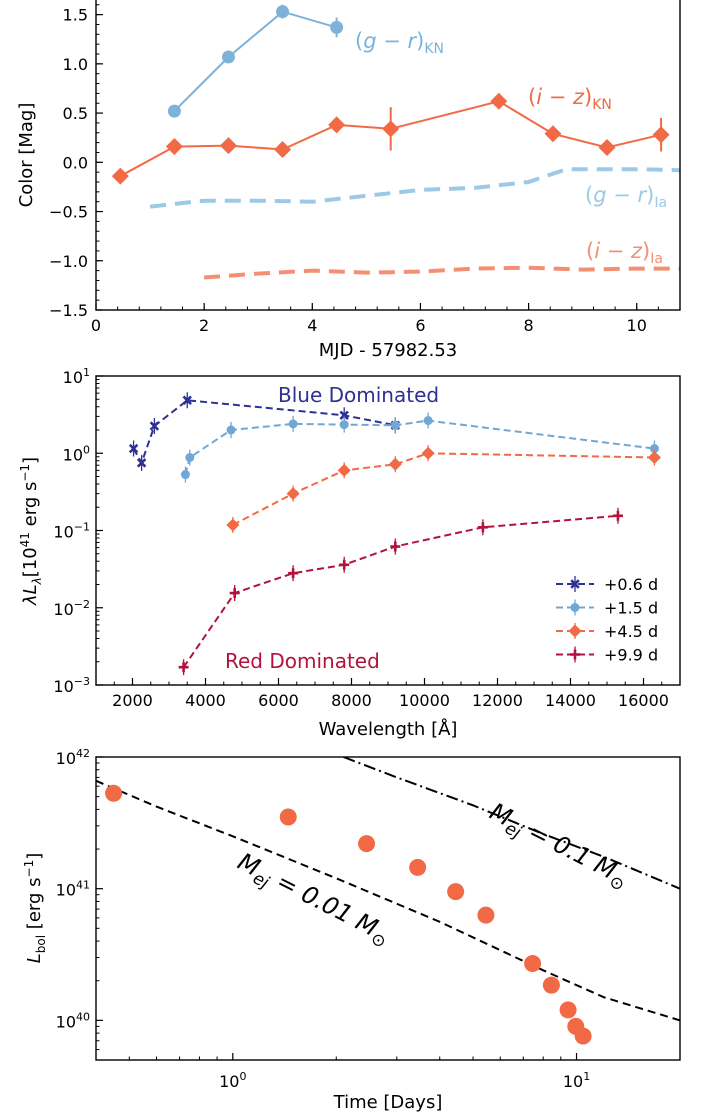 This screenshot has width=704, height=1118. I want to click on y-tick-label: 1041, so click(73, 889).